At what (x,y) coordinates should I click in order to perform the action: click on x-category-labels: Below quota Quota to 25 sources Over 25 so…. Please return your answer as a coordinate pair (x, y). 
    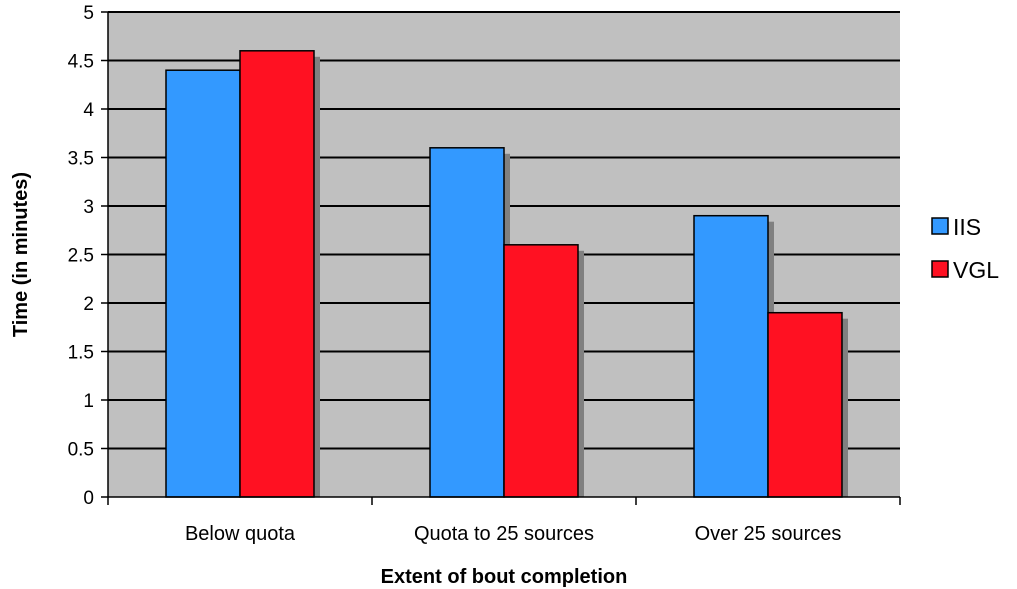
    Looking at the image, I should click on (513, 534).